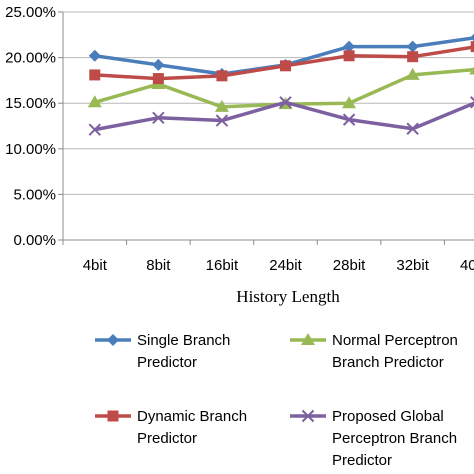 This screenshot has height=474, width=474. Describe the element at coordinates (467, 265) in the screenshot. I see `x-tick-label: 40bit` at that location.